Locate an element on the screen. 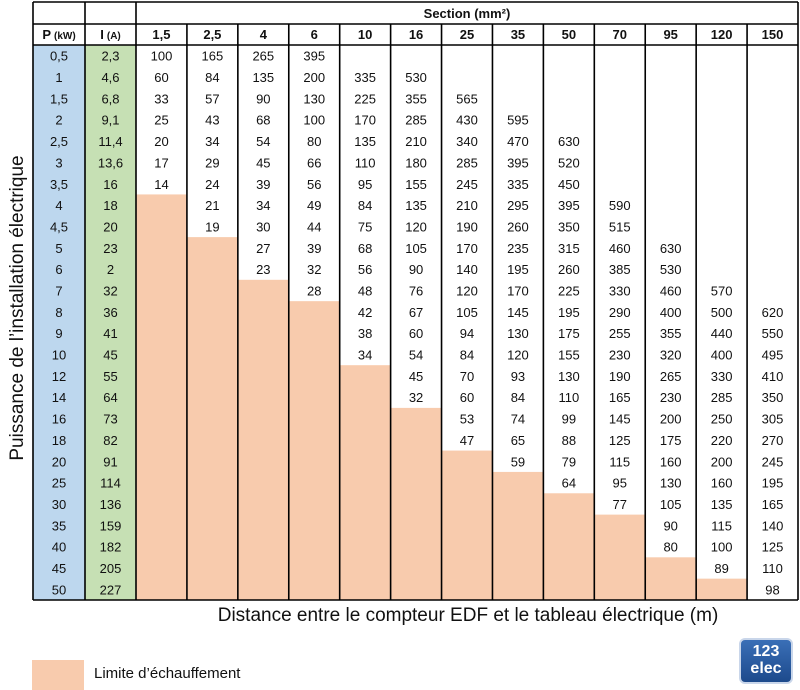  logo-text: elec is located at coordinates (766, 668).